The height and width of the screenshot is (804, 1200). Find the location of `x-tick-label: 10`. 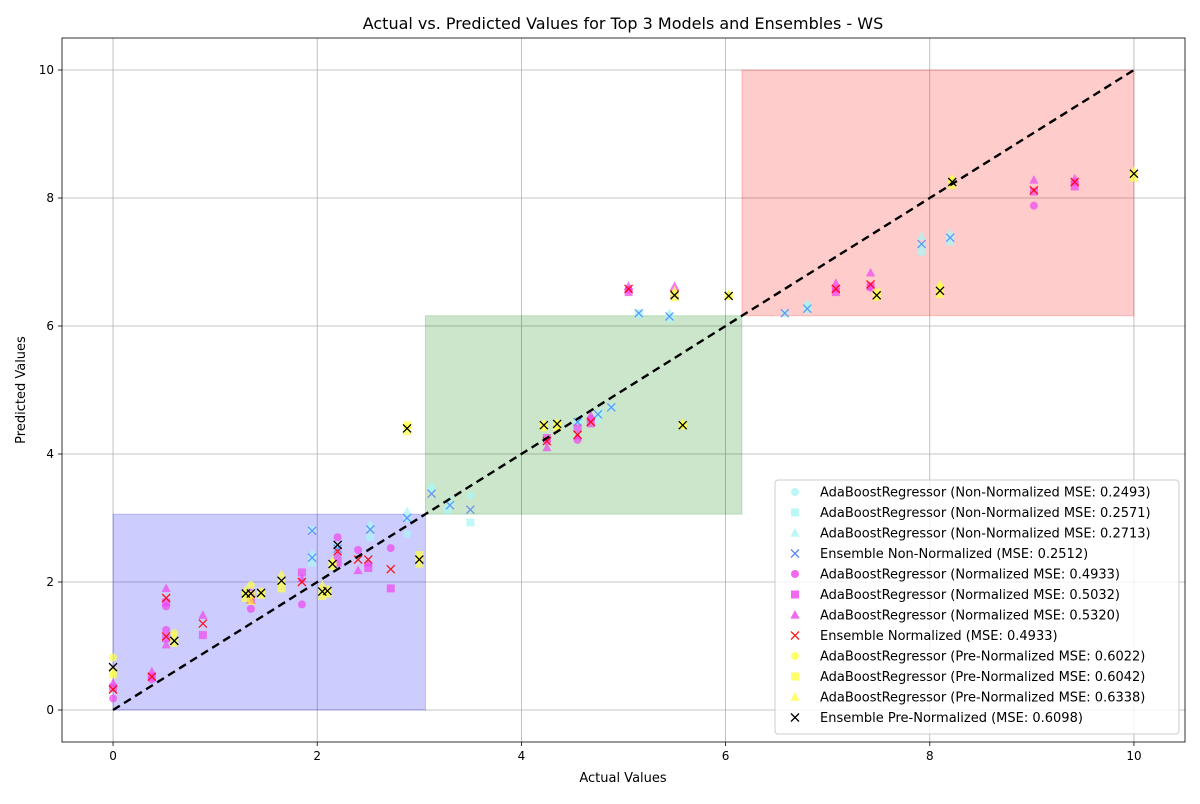

x-tick-label: 10 is located at coordinates (1133, 756).